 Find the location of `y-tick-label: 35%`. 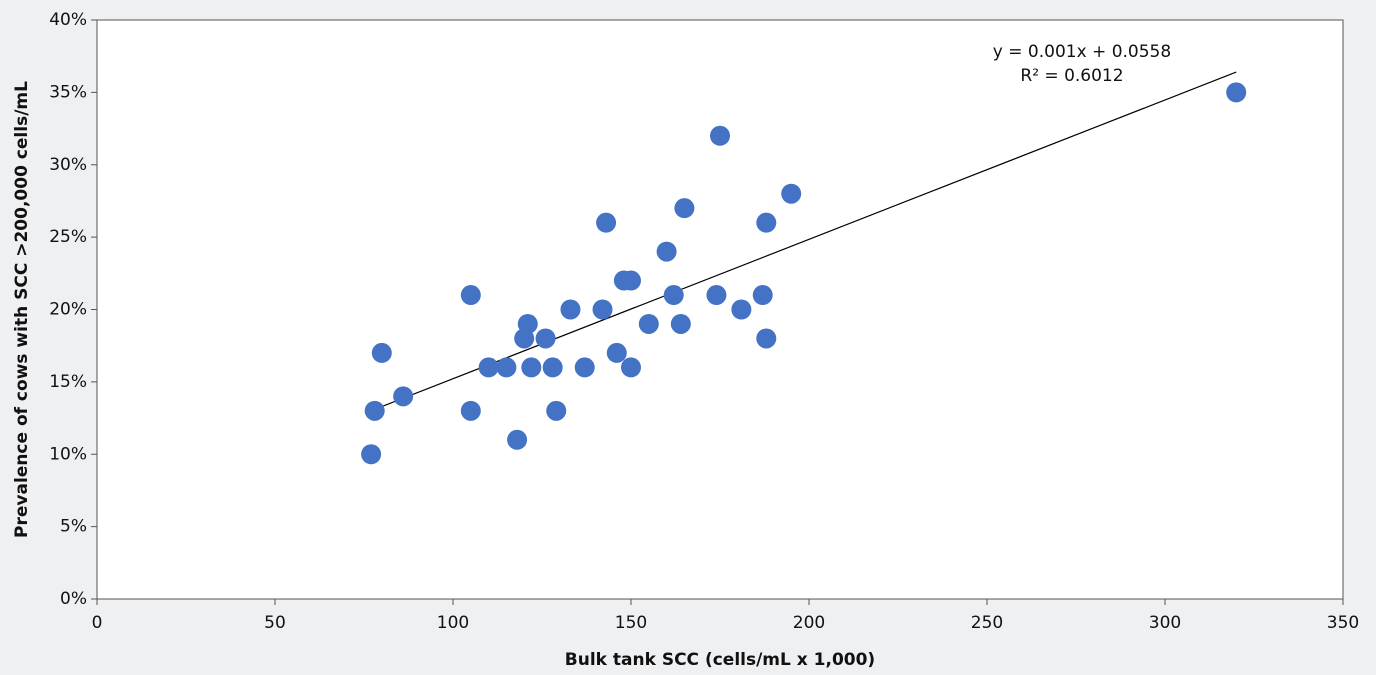

y-tick-label: 35% is located at coordinates (68, 92).